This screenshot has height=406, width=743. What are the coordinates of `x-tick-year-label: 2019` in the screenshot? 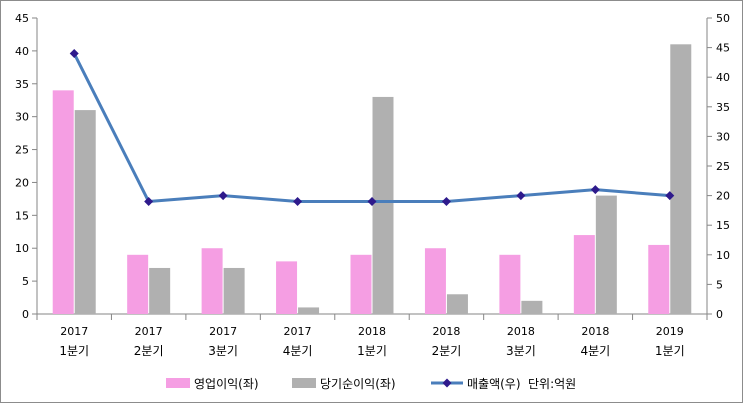 It's located at (670, 331).